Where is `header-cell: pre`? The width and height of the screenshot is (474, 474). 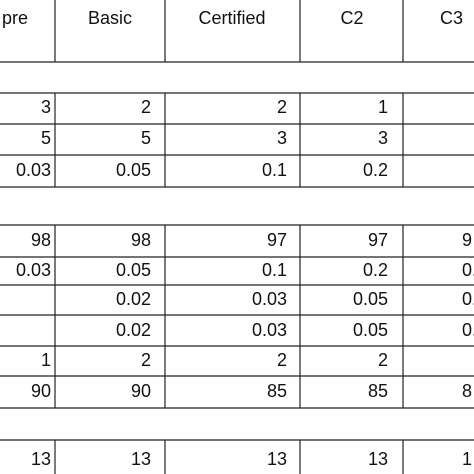
header-cell: pre is located at coordinates (15, 18).